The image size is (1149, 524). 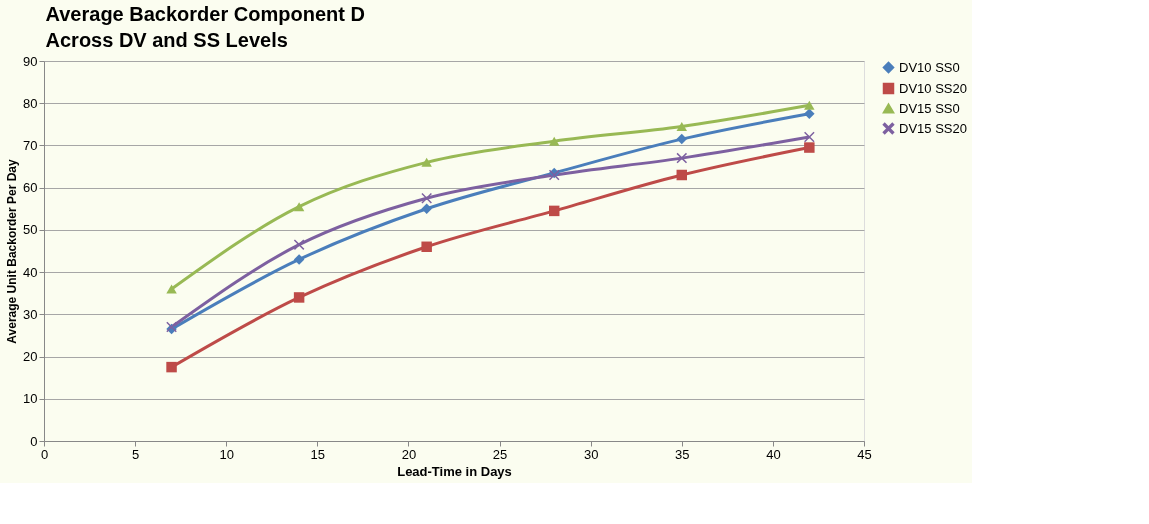 What do you see at coordinates (591, 454) in the screenshot?
I see `x-tick-label: 30` at bounding box center [591, 454].